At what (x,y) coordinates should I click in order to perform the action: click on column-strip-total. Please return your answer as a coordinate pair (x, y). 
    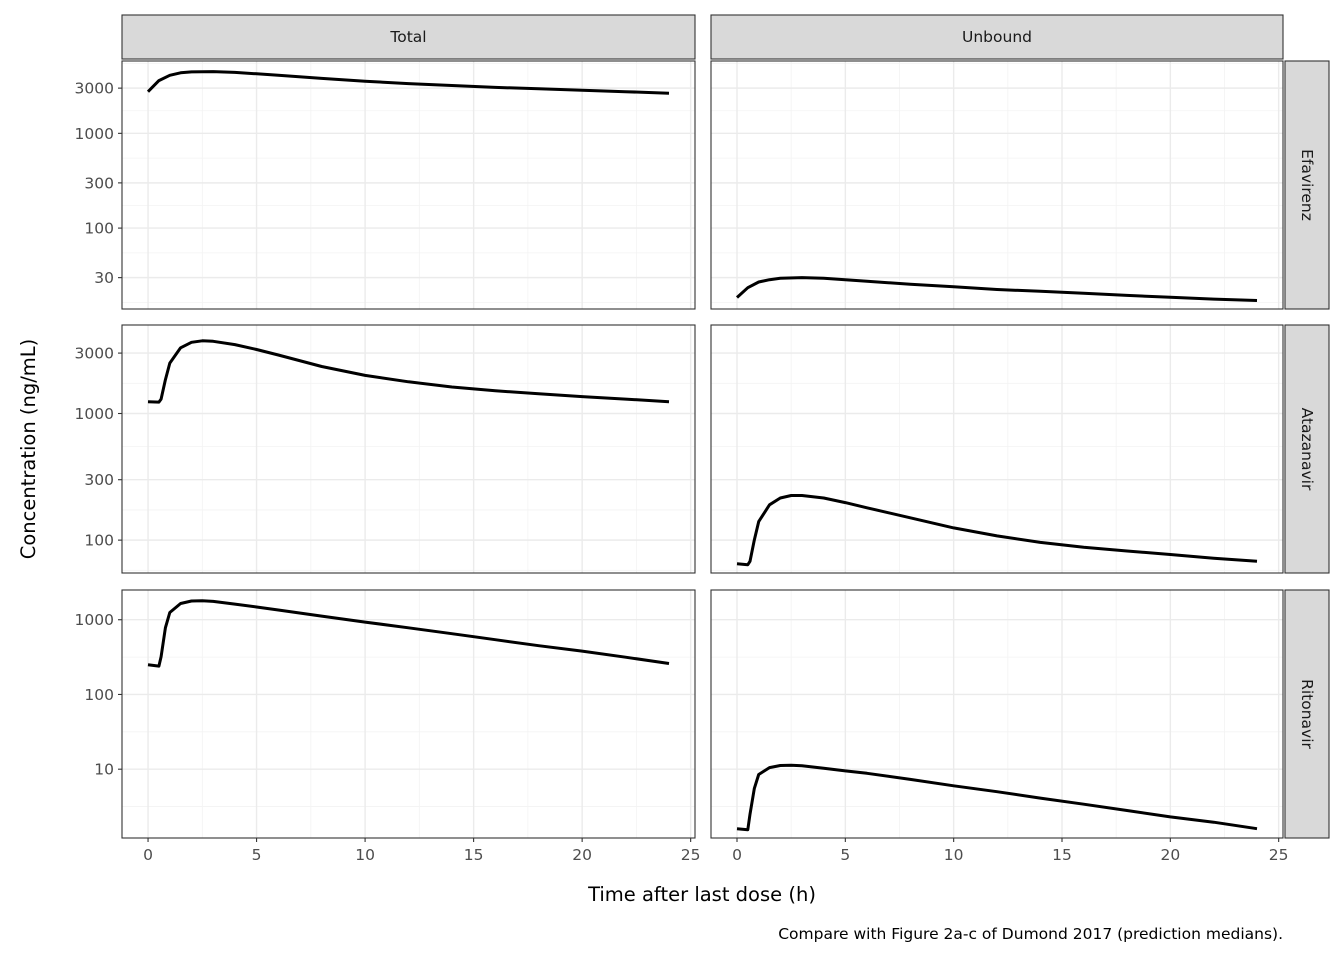
    Looking at the image, I should click on (408, 37).